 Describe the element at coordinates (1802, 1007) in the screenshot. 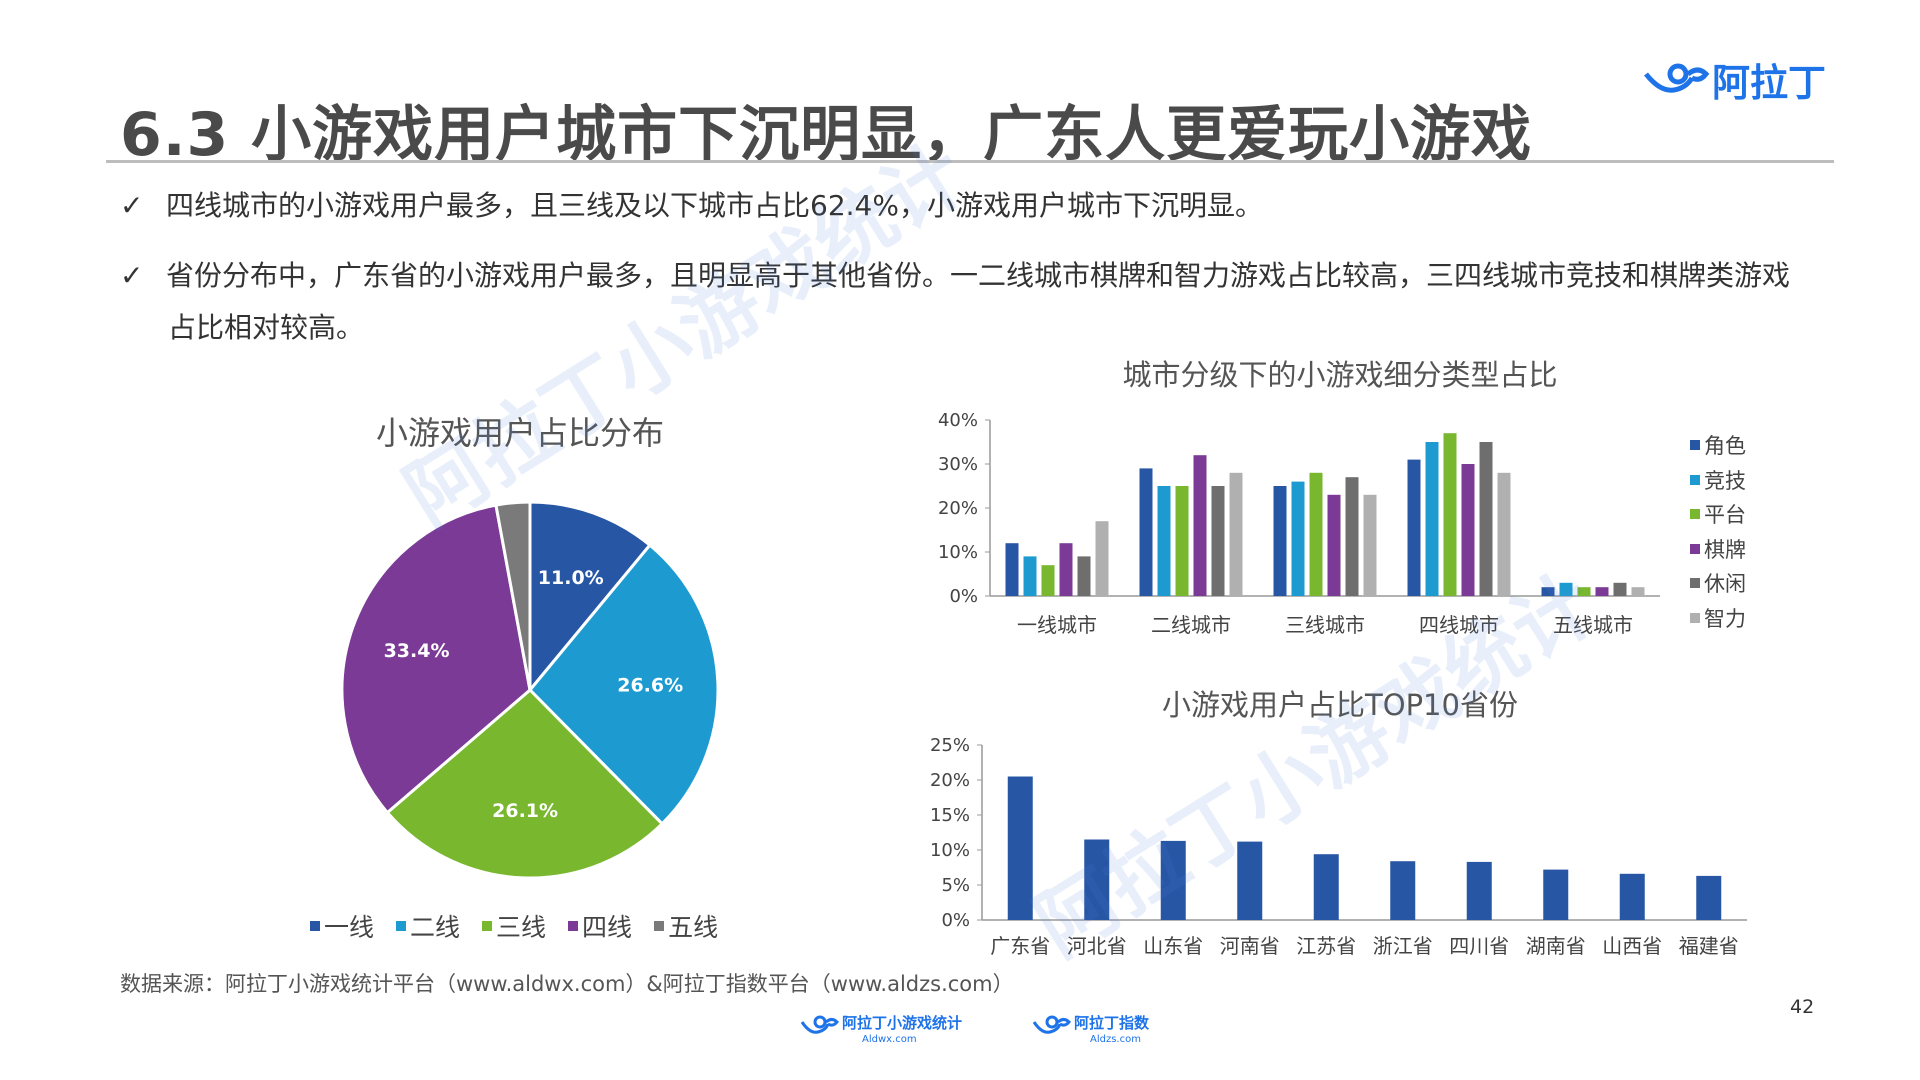

I see `page-number: 42` at that location.